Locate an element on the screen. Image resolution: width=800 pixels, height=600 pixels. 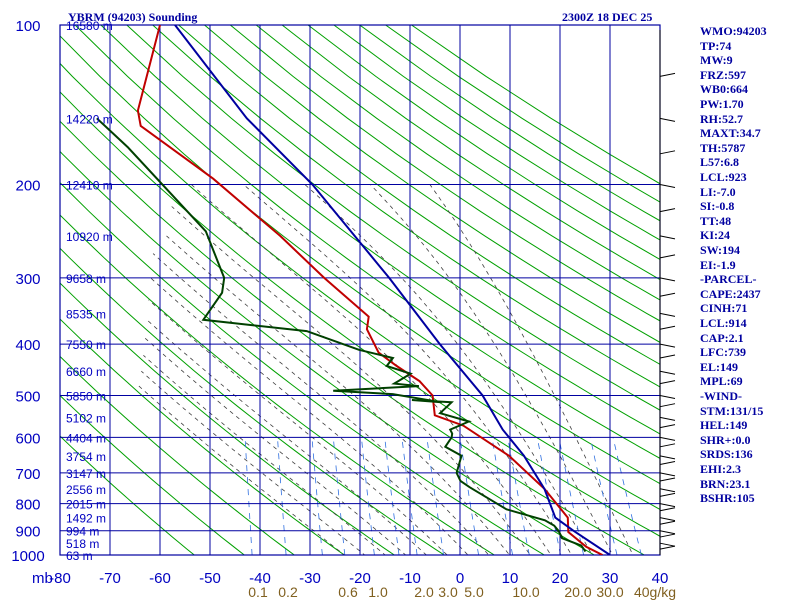
index-item: HEL:149 is located at coordinates (724, 425).